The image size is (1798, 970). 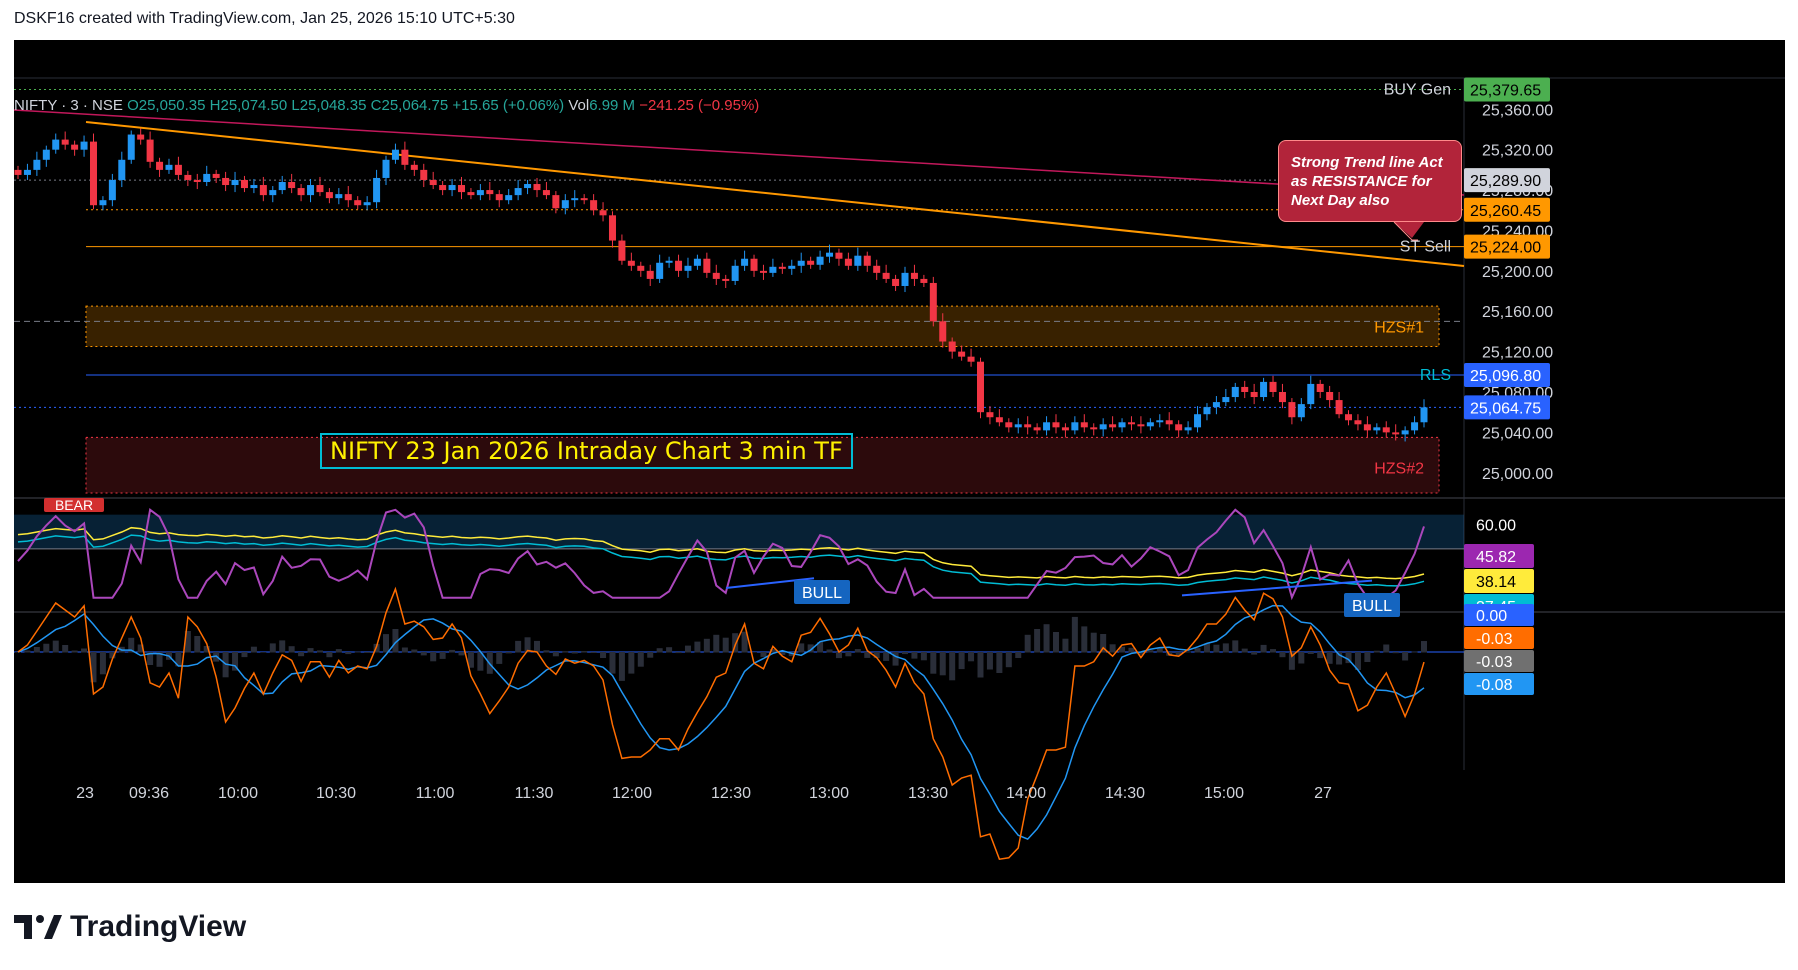 I want to click on legend-open: O25,050.35, so click(x=166, y=105).